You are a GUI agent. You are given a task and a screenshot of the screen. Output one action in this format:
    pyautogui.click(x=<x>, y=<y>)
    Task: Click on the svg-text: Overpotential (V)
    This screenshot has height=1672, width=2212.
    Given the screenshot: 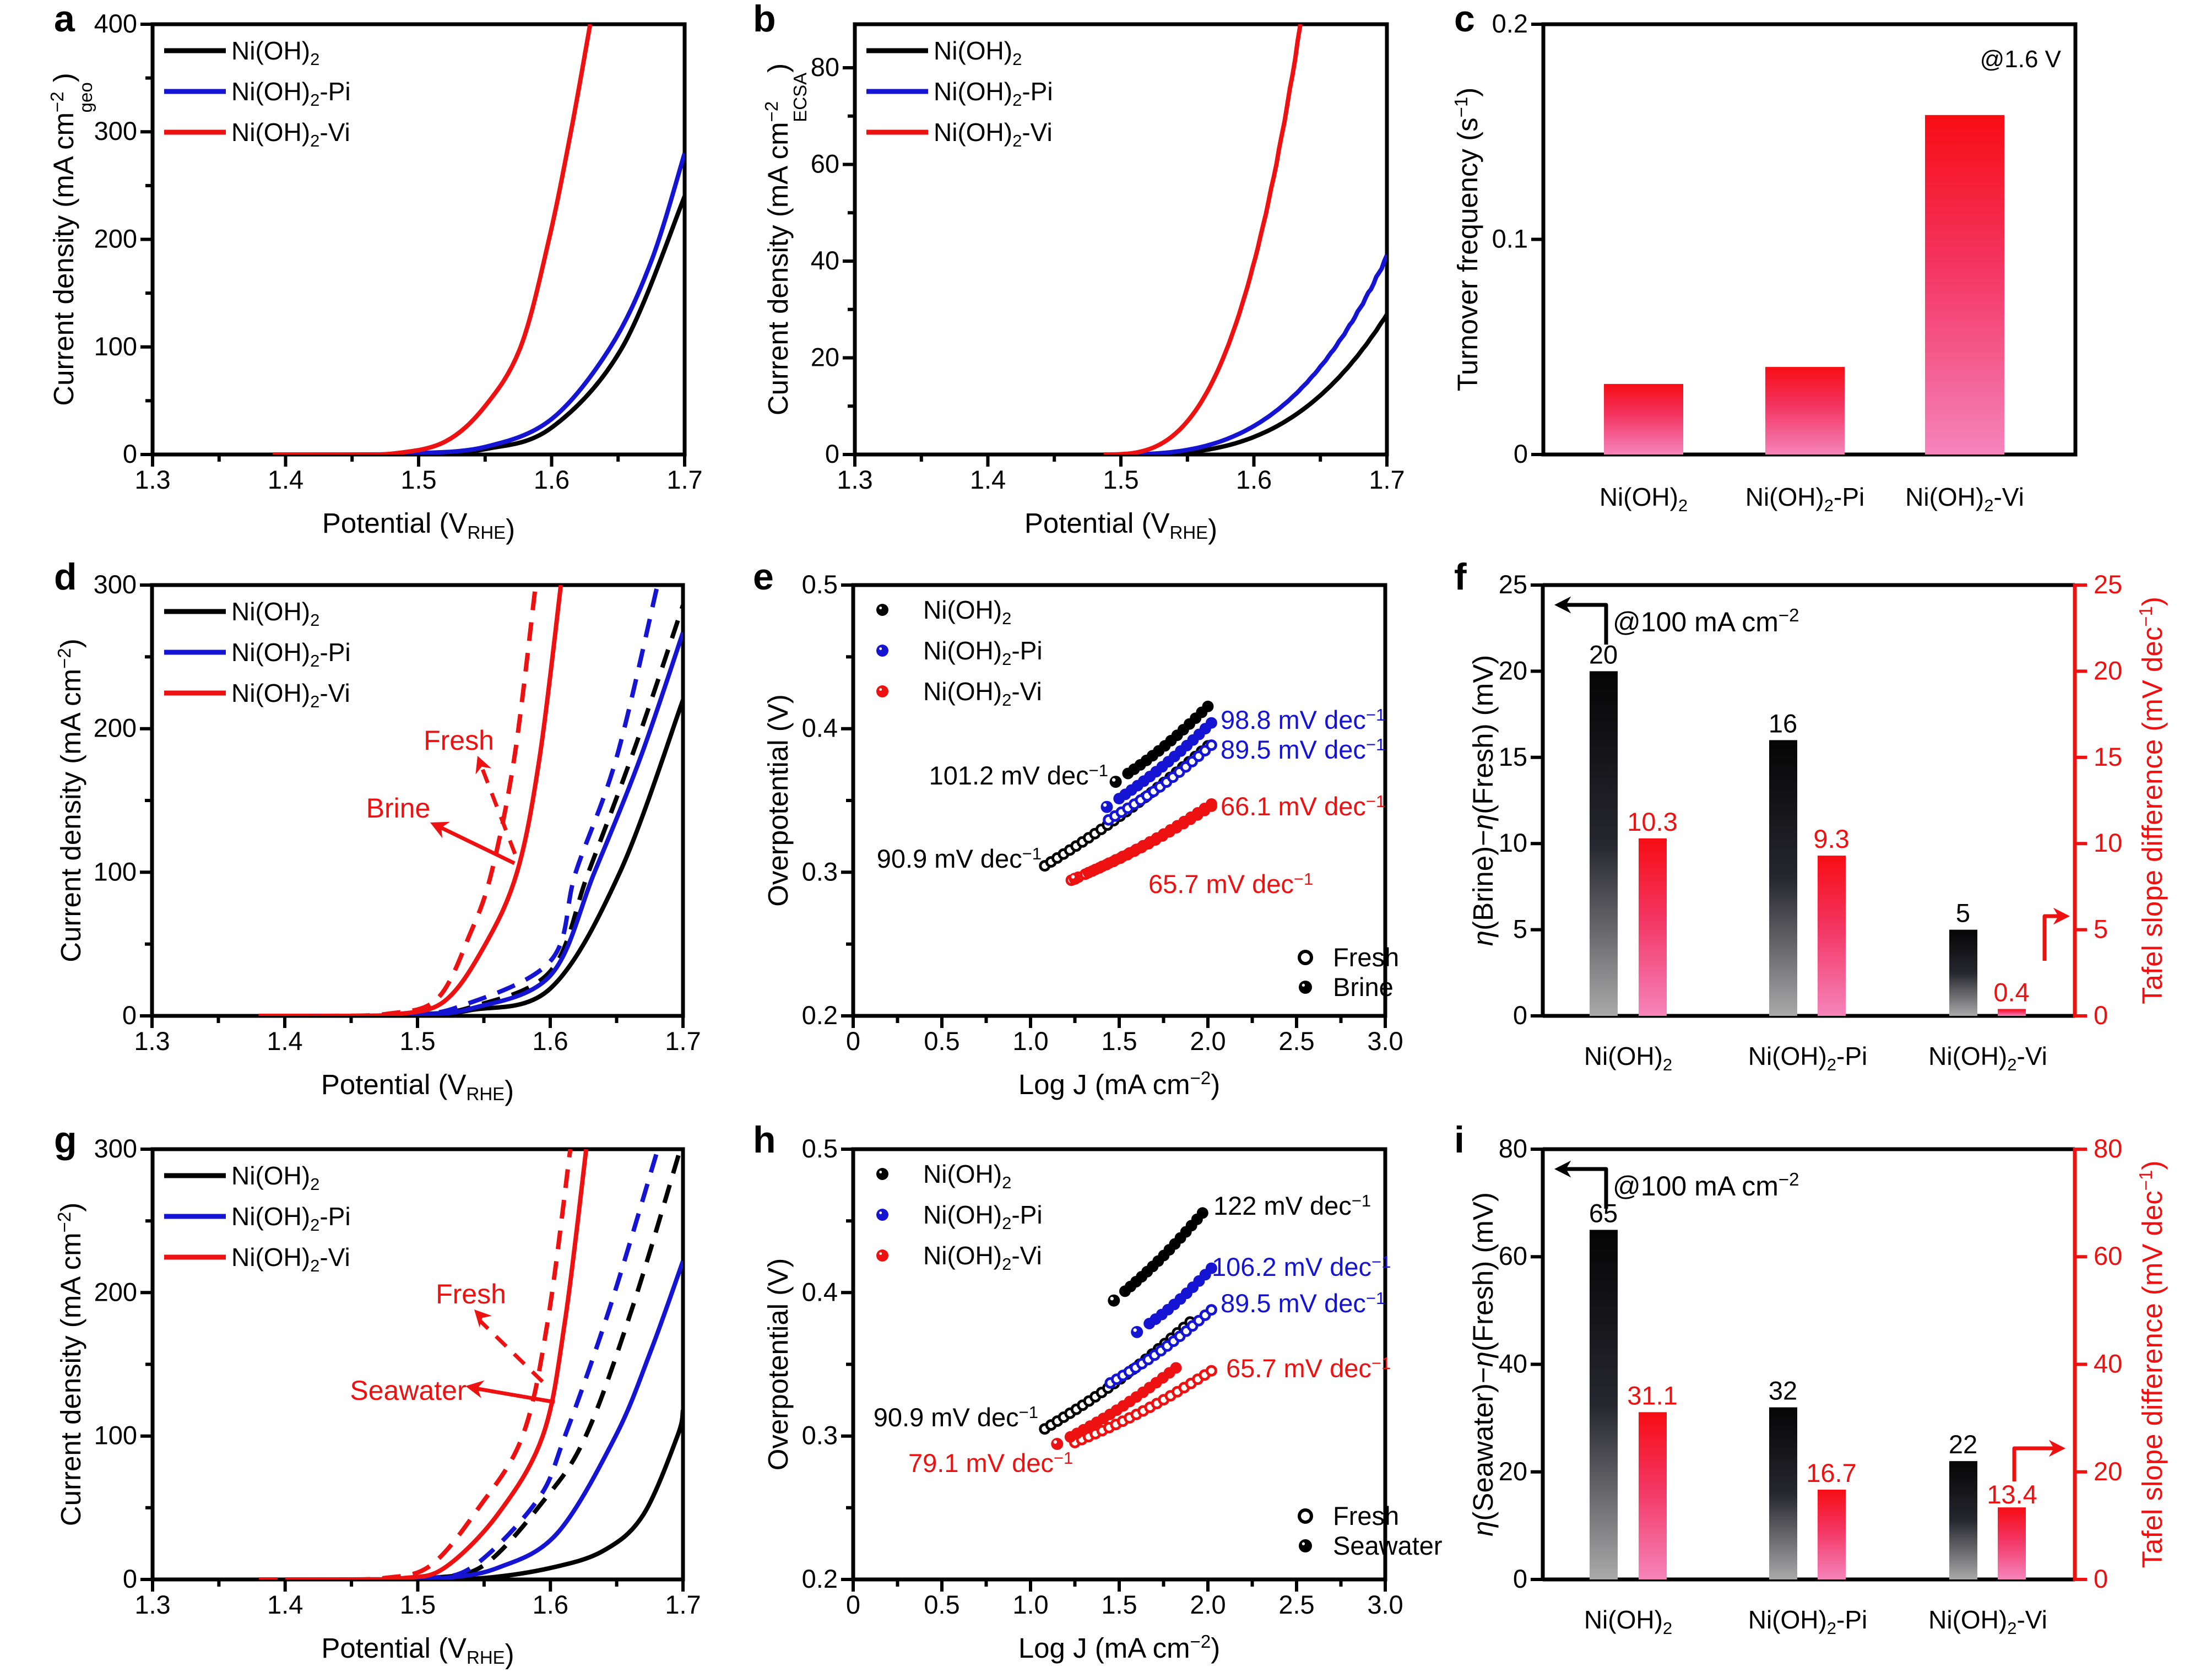 What is the action you would take?
    pyautogui.click(x=778, y=800)
    